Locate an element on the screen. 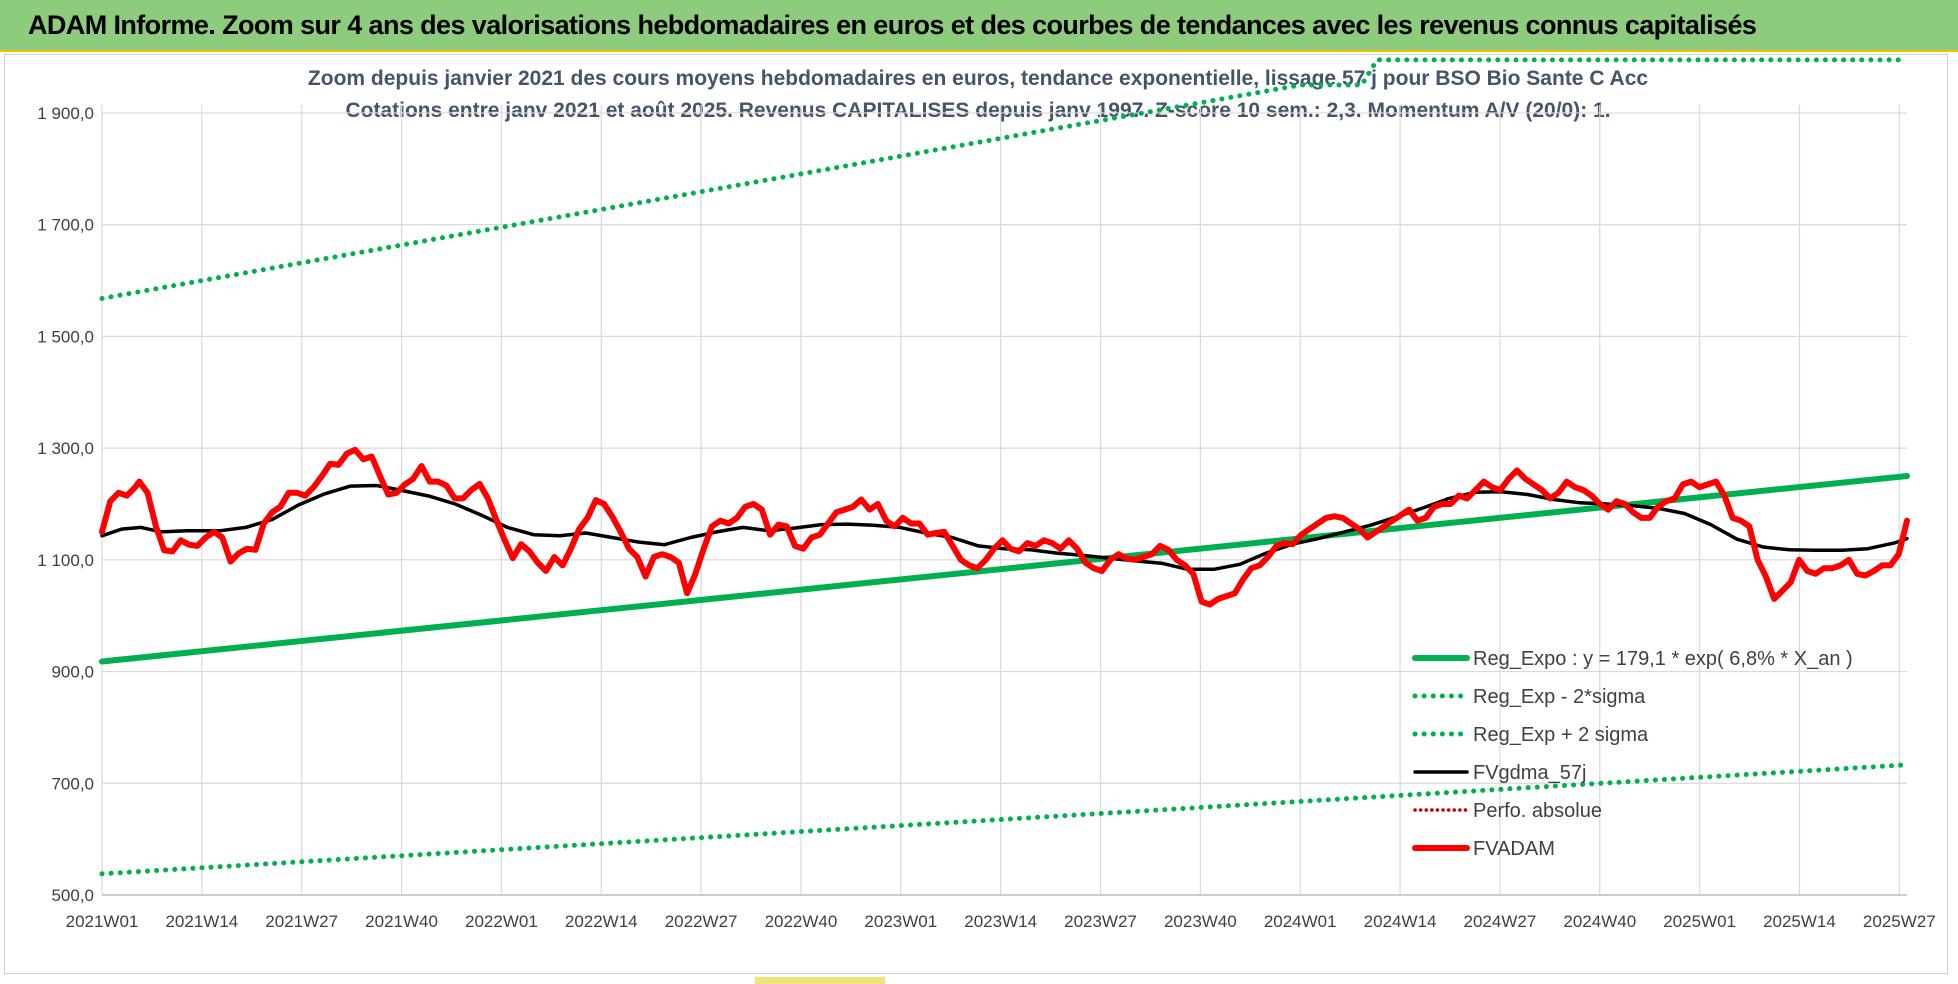 The height and width of the screenshot is (984, 1958). x-tick-label: 2021W14 is located at coordinates (201, 921).